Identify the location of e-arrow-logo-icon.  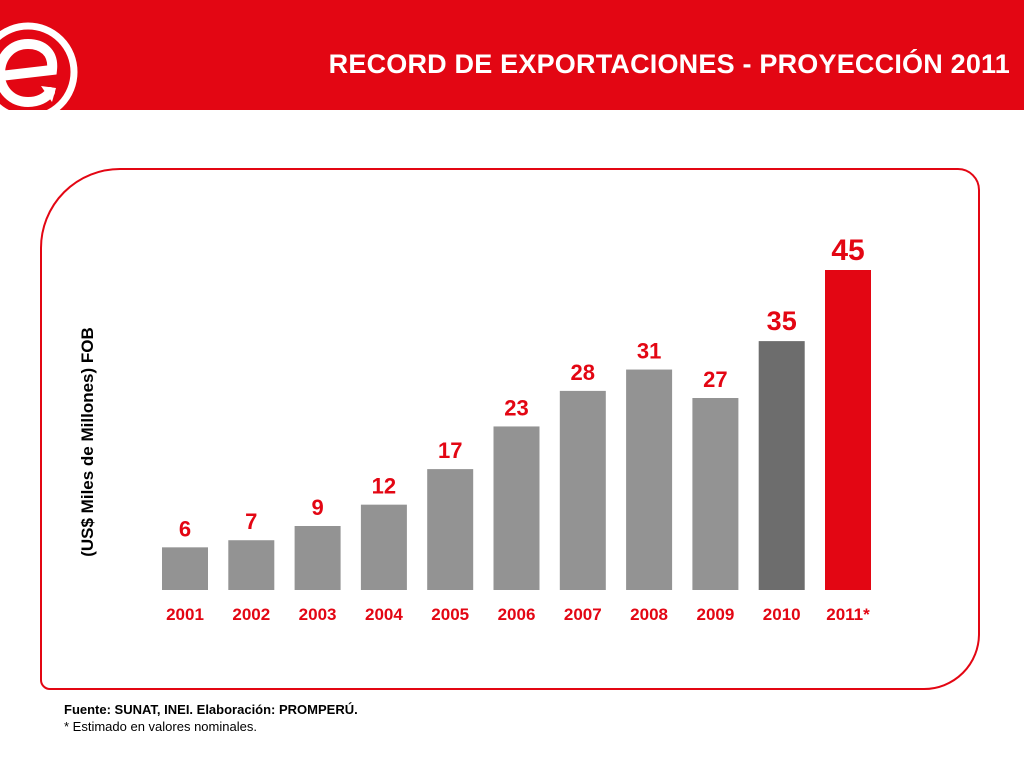
(39, 72).